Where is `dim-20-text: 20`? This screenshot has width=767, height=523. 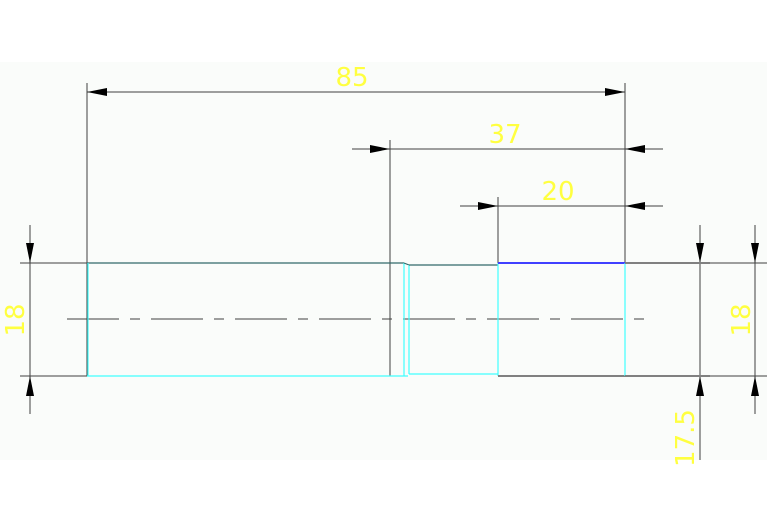
dim-20-text: 20 is located at coordinates (557, 192).